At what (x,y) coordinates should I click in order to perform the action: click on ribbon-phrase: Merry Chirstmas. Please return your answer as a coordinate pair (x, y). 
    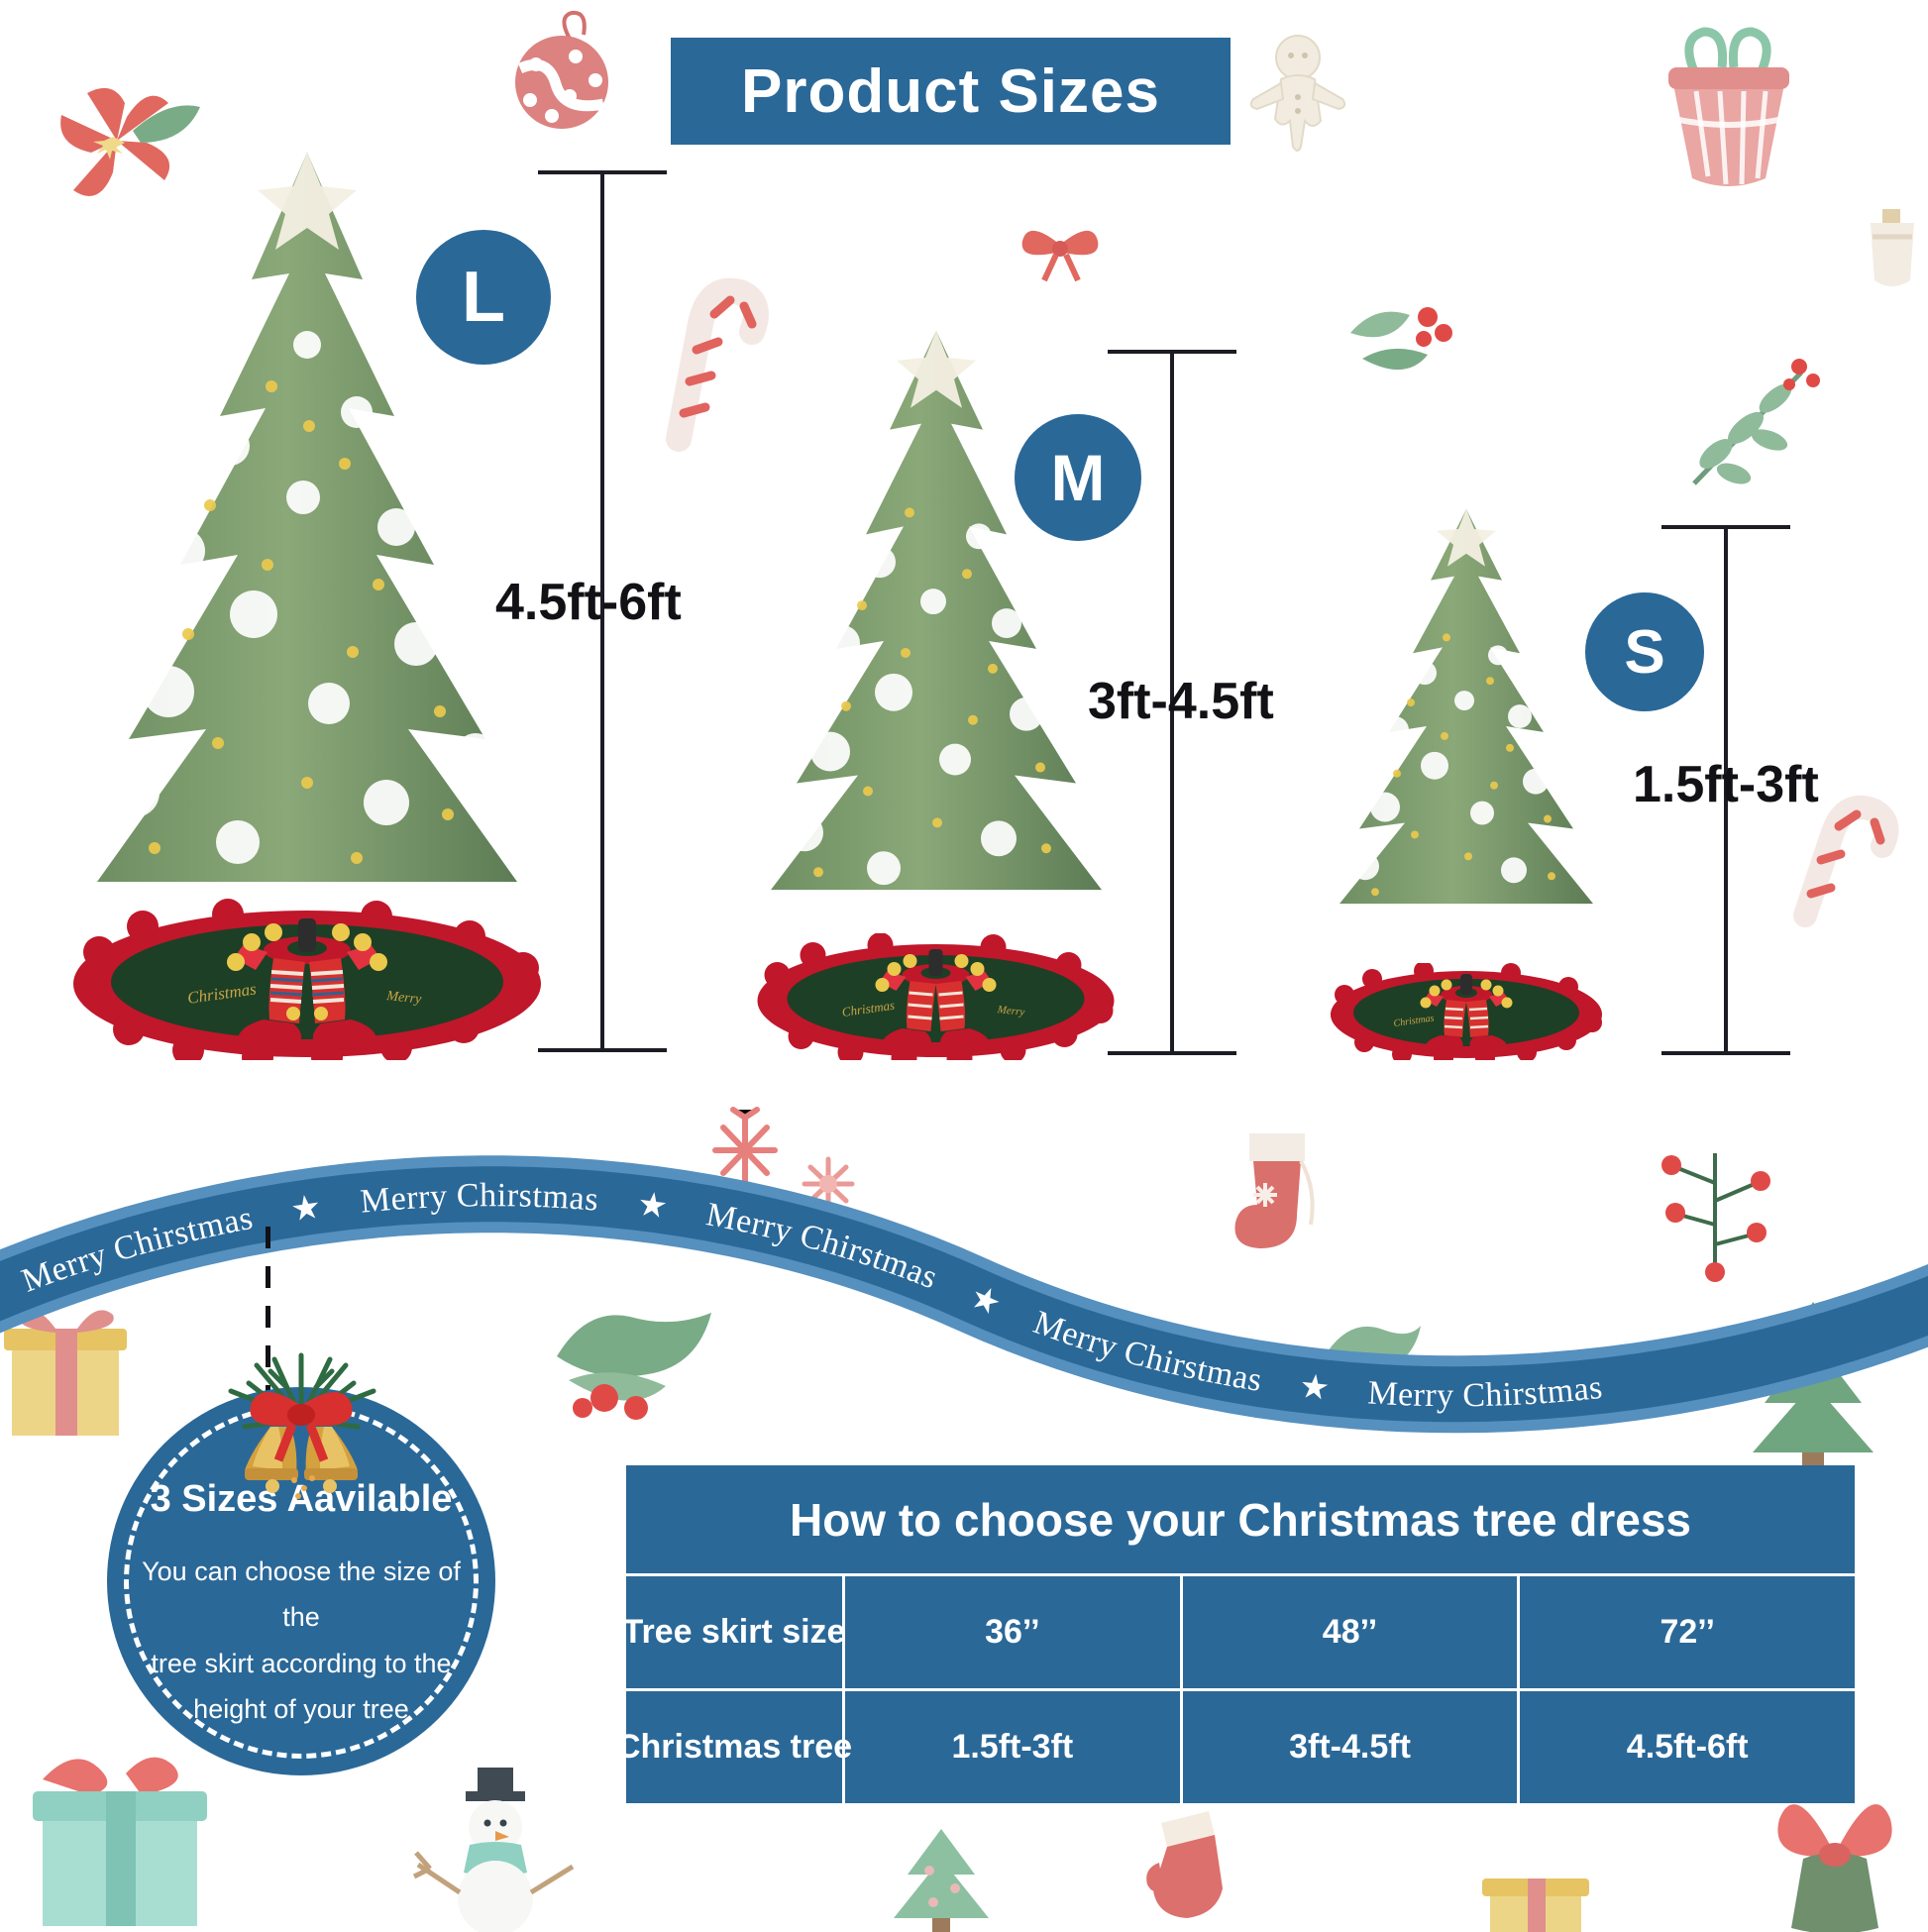
    Looking at the image, I should click on (479, 1199).